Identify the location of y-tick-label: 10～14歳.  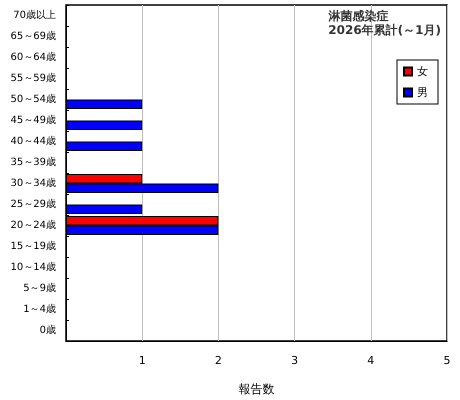
(33, 267).